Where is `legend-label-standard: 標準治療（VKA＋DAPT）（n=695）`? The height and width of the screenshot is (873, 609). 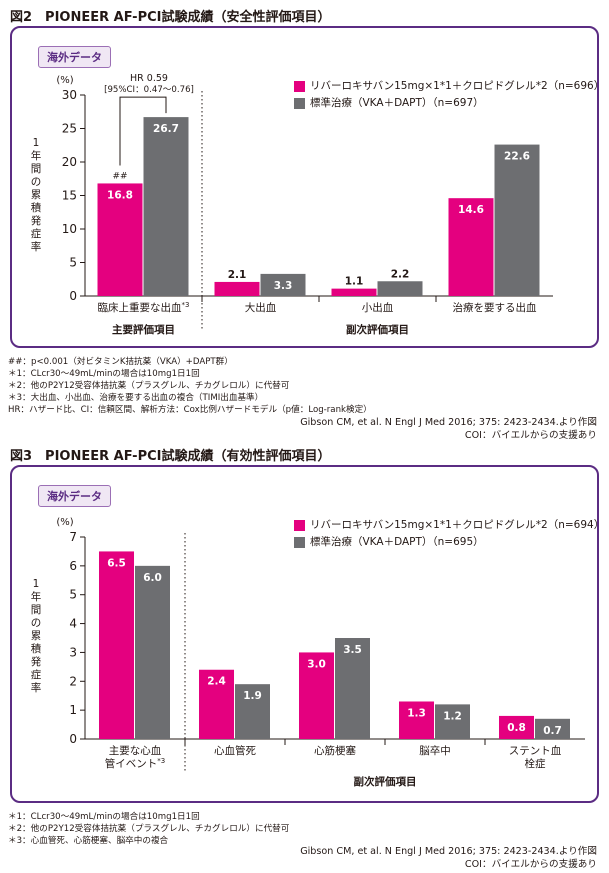 legend-label-standard: 標準治療（VKA＋DAPT）（n=695） is located at coordinates (397, 542).